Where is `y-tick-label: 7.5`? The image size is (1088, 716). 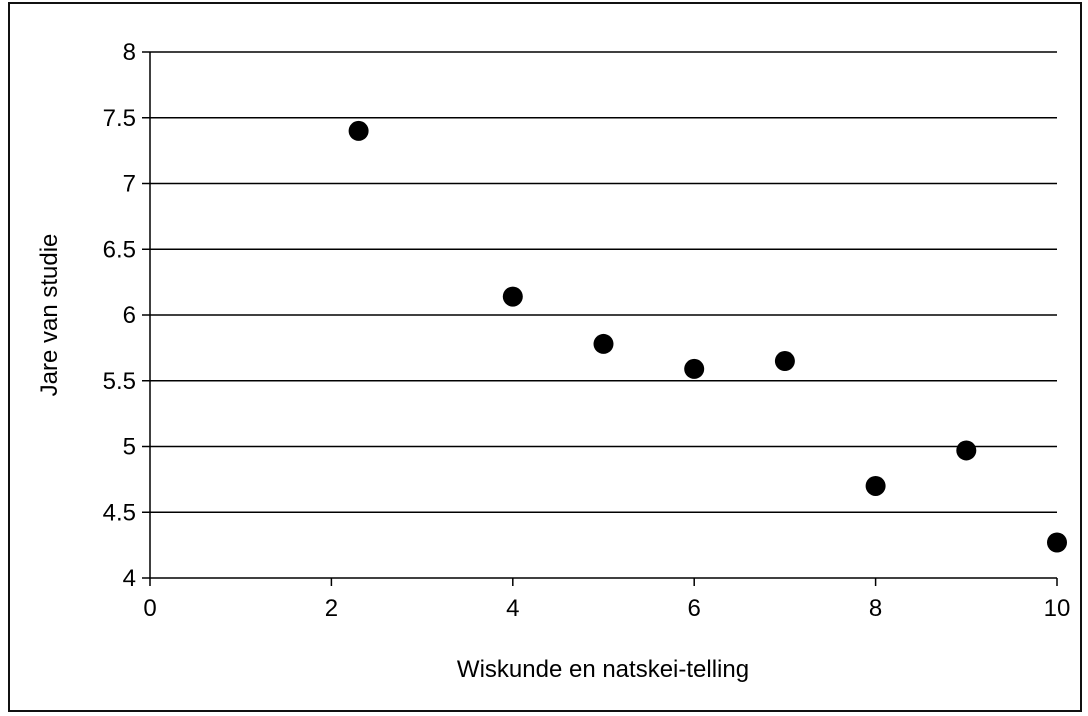
y-tick-label: 7.5 is located at coordinates (119, 118).